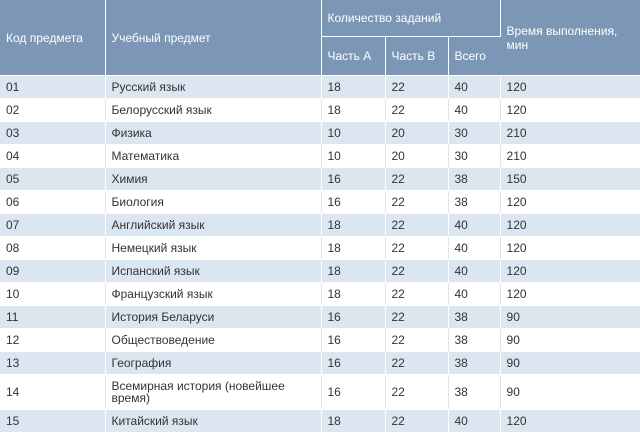  I want to click on cell-code: 08, so click(53, 248).